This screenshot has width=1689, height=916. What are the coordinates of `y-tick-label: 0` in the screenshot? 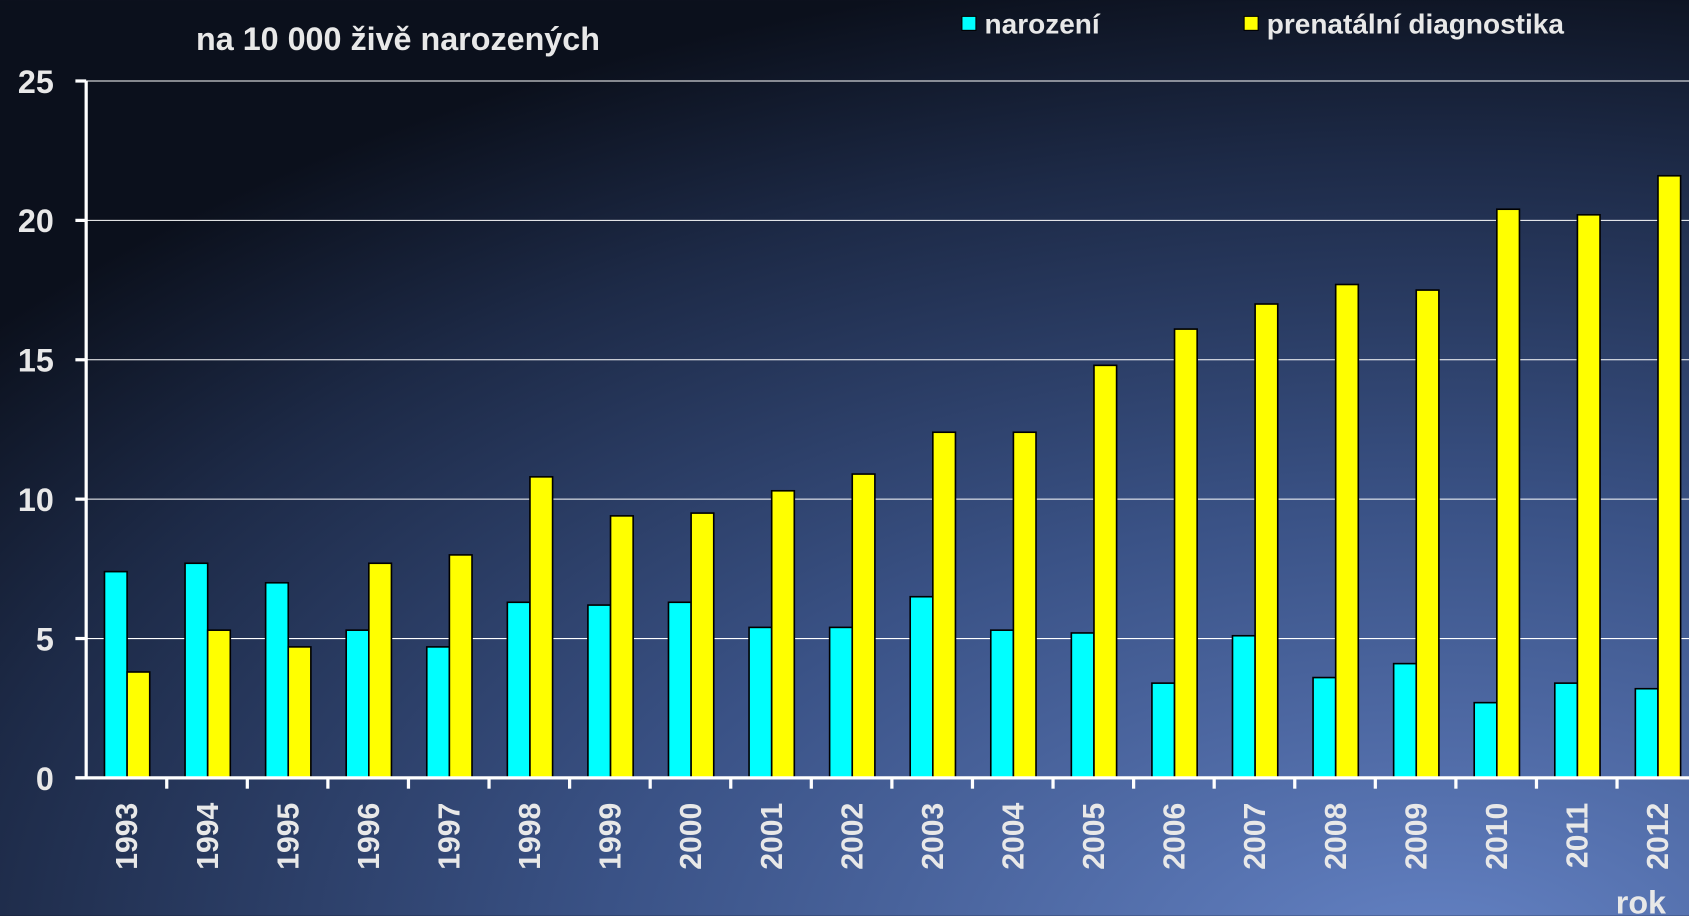 It's located at (45, 779).